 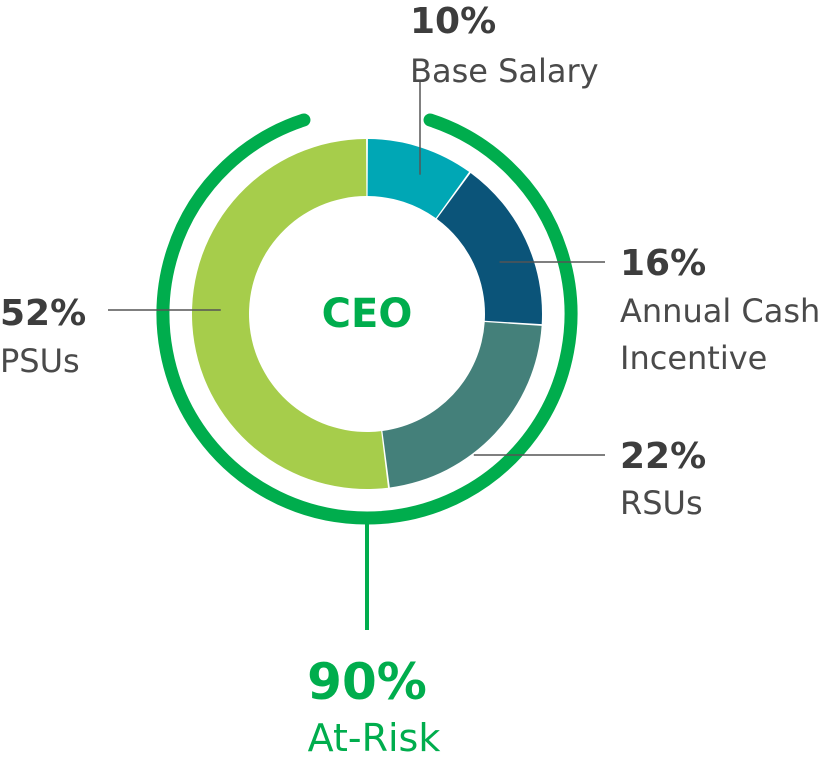 What do you see at coordinates (661, 503) in the screenshot?
I see `rsus-label: RSUs` at bounding box center [661, 503].